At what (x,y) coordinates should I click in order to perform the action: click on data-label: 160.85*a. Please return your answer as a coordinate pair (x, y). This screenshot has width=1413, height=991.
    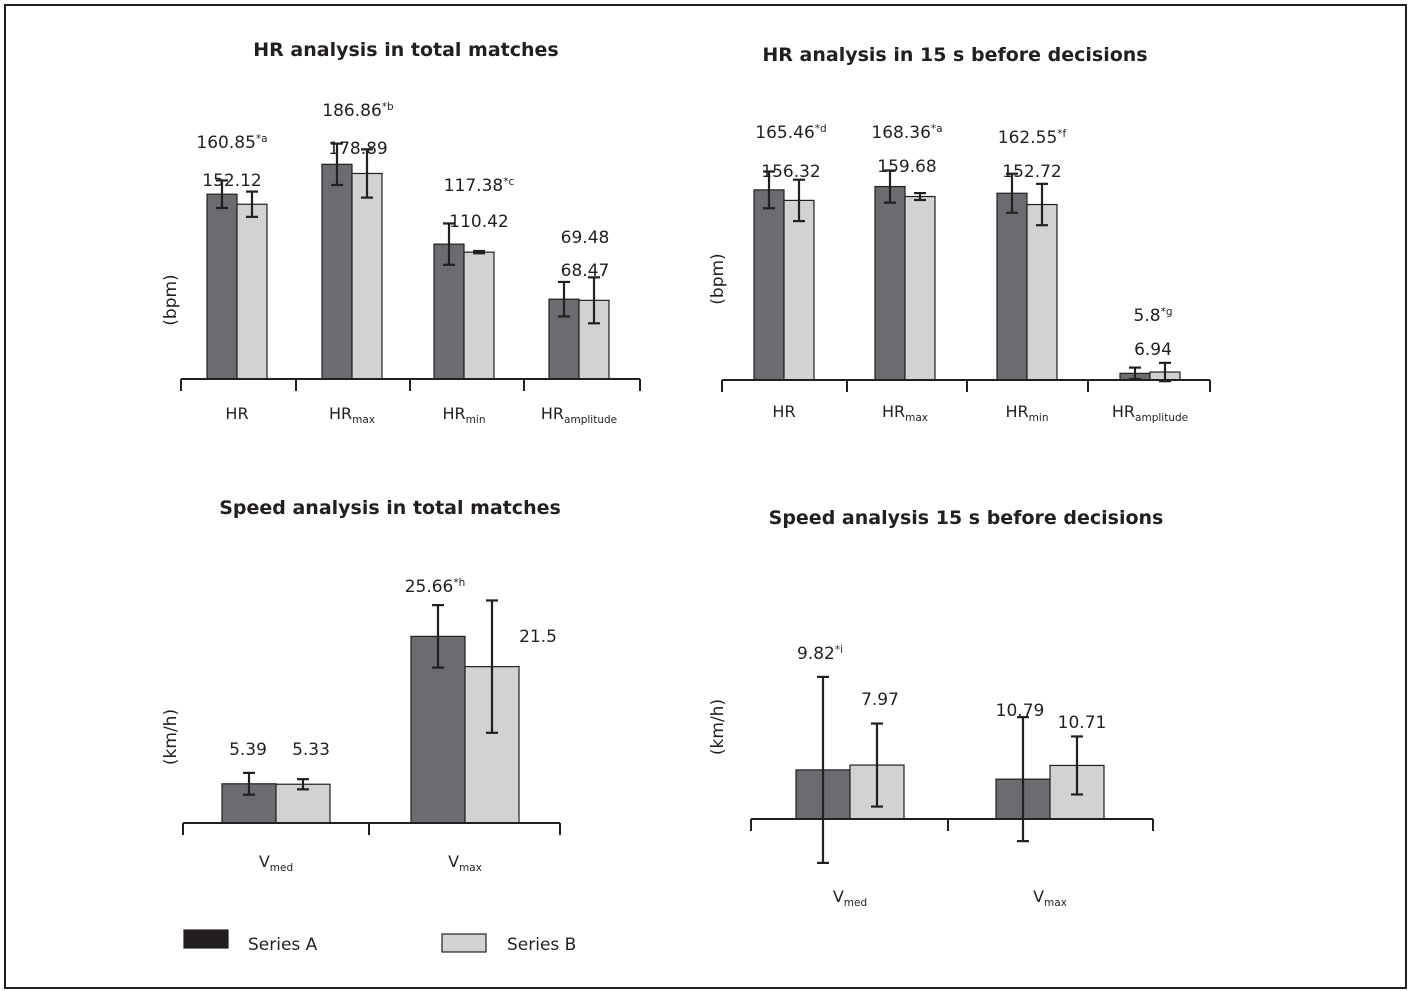
    Looking at the image, I should click on (231, 143).